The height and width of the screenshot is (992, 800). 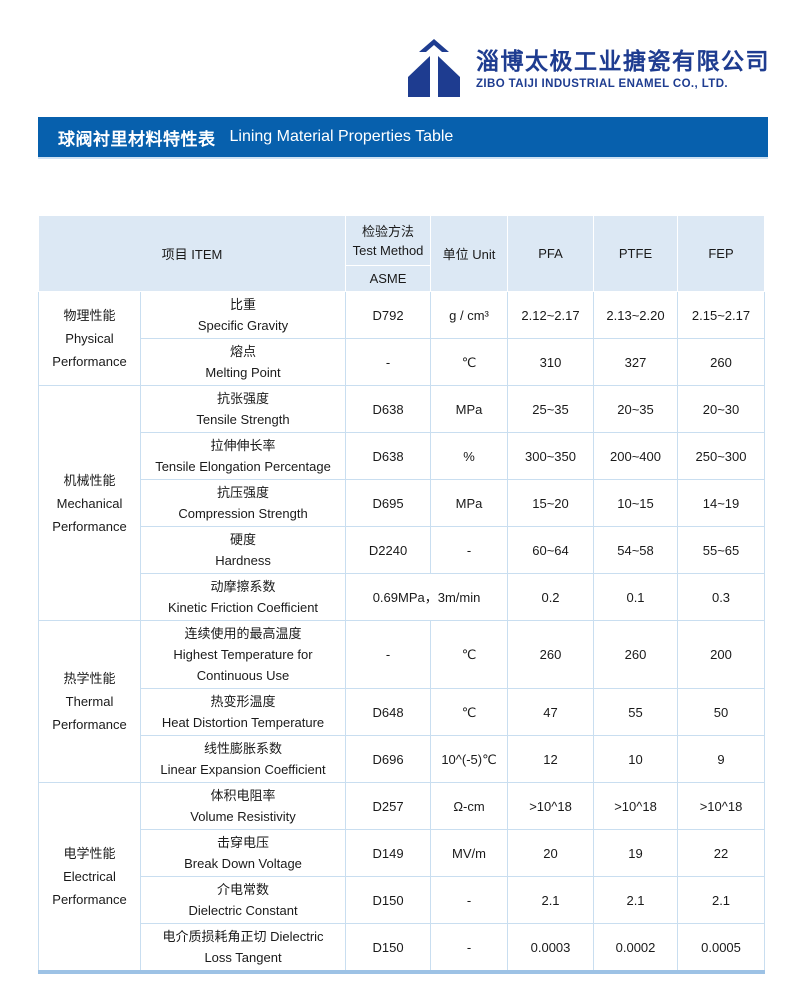 What do you see at coordinates (243, 816) in the screenshot?
I see `item-line: Volume Resistivity` at bounding box center [243, 816].